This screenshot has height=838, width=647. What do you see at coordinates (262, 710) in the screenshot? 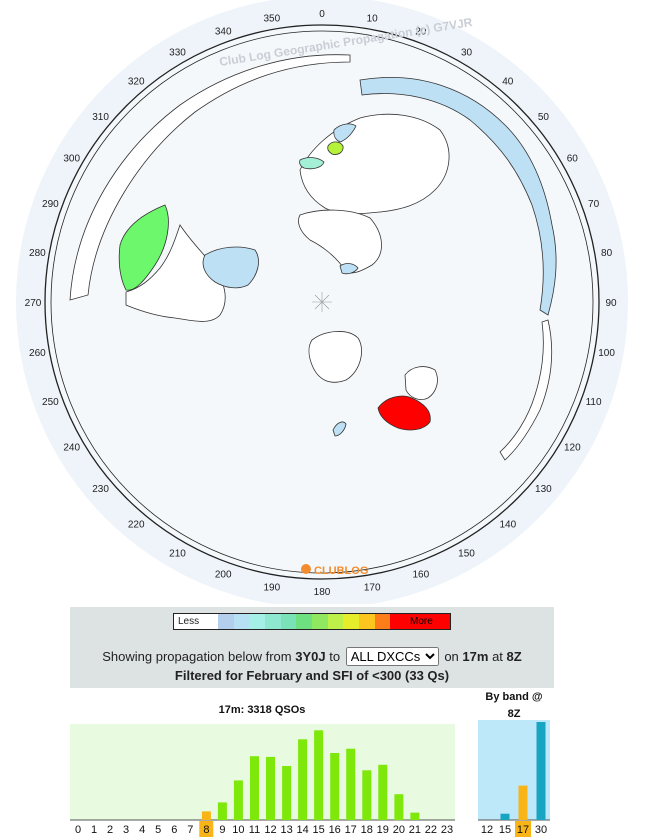
I see `chart-title: 17m: 3318 QSOs` at bounding box center [262, 710].